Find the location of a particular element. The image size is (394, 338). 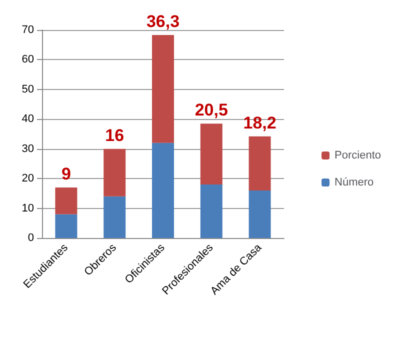

y-tick-label: 40 is located at coordinates (28, 119).